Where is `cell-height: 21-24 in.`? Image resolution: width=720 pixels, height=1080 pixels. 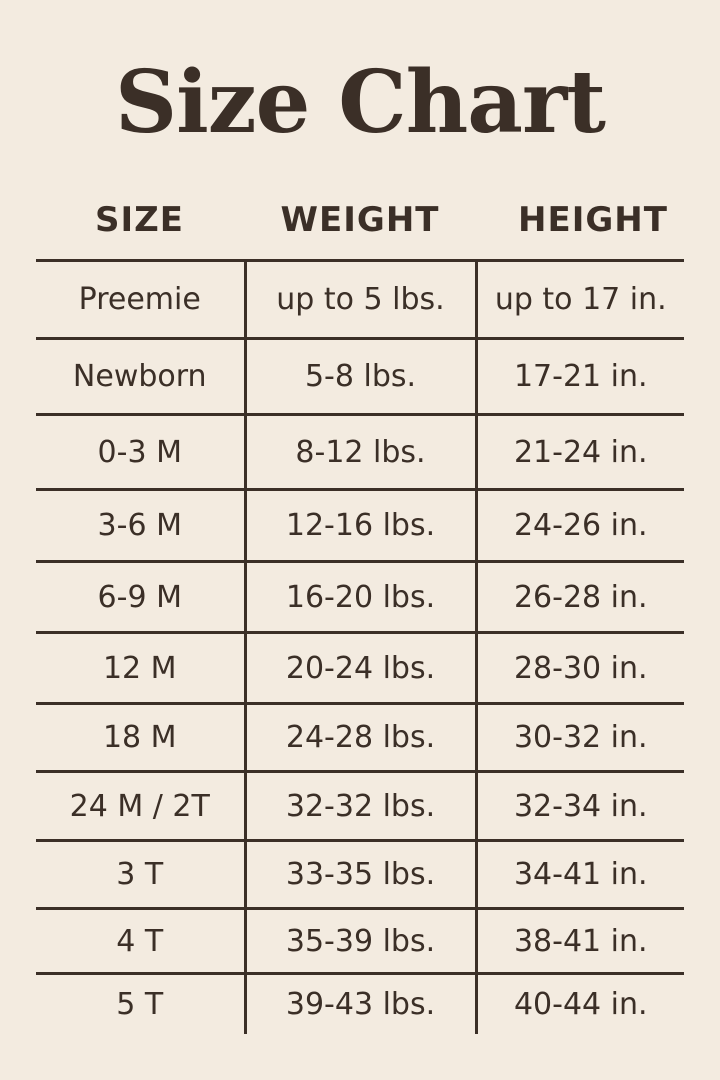
cell-height: 21-24 in. is located at coordinates (580, 451).